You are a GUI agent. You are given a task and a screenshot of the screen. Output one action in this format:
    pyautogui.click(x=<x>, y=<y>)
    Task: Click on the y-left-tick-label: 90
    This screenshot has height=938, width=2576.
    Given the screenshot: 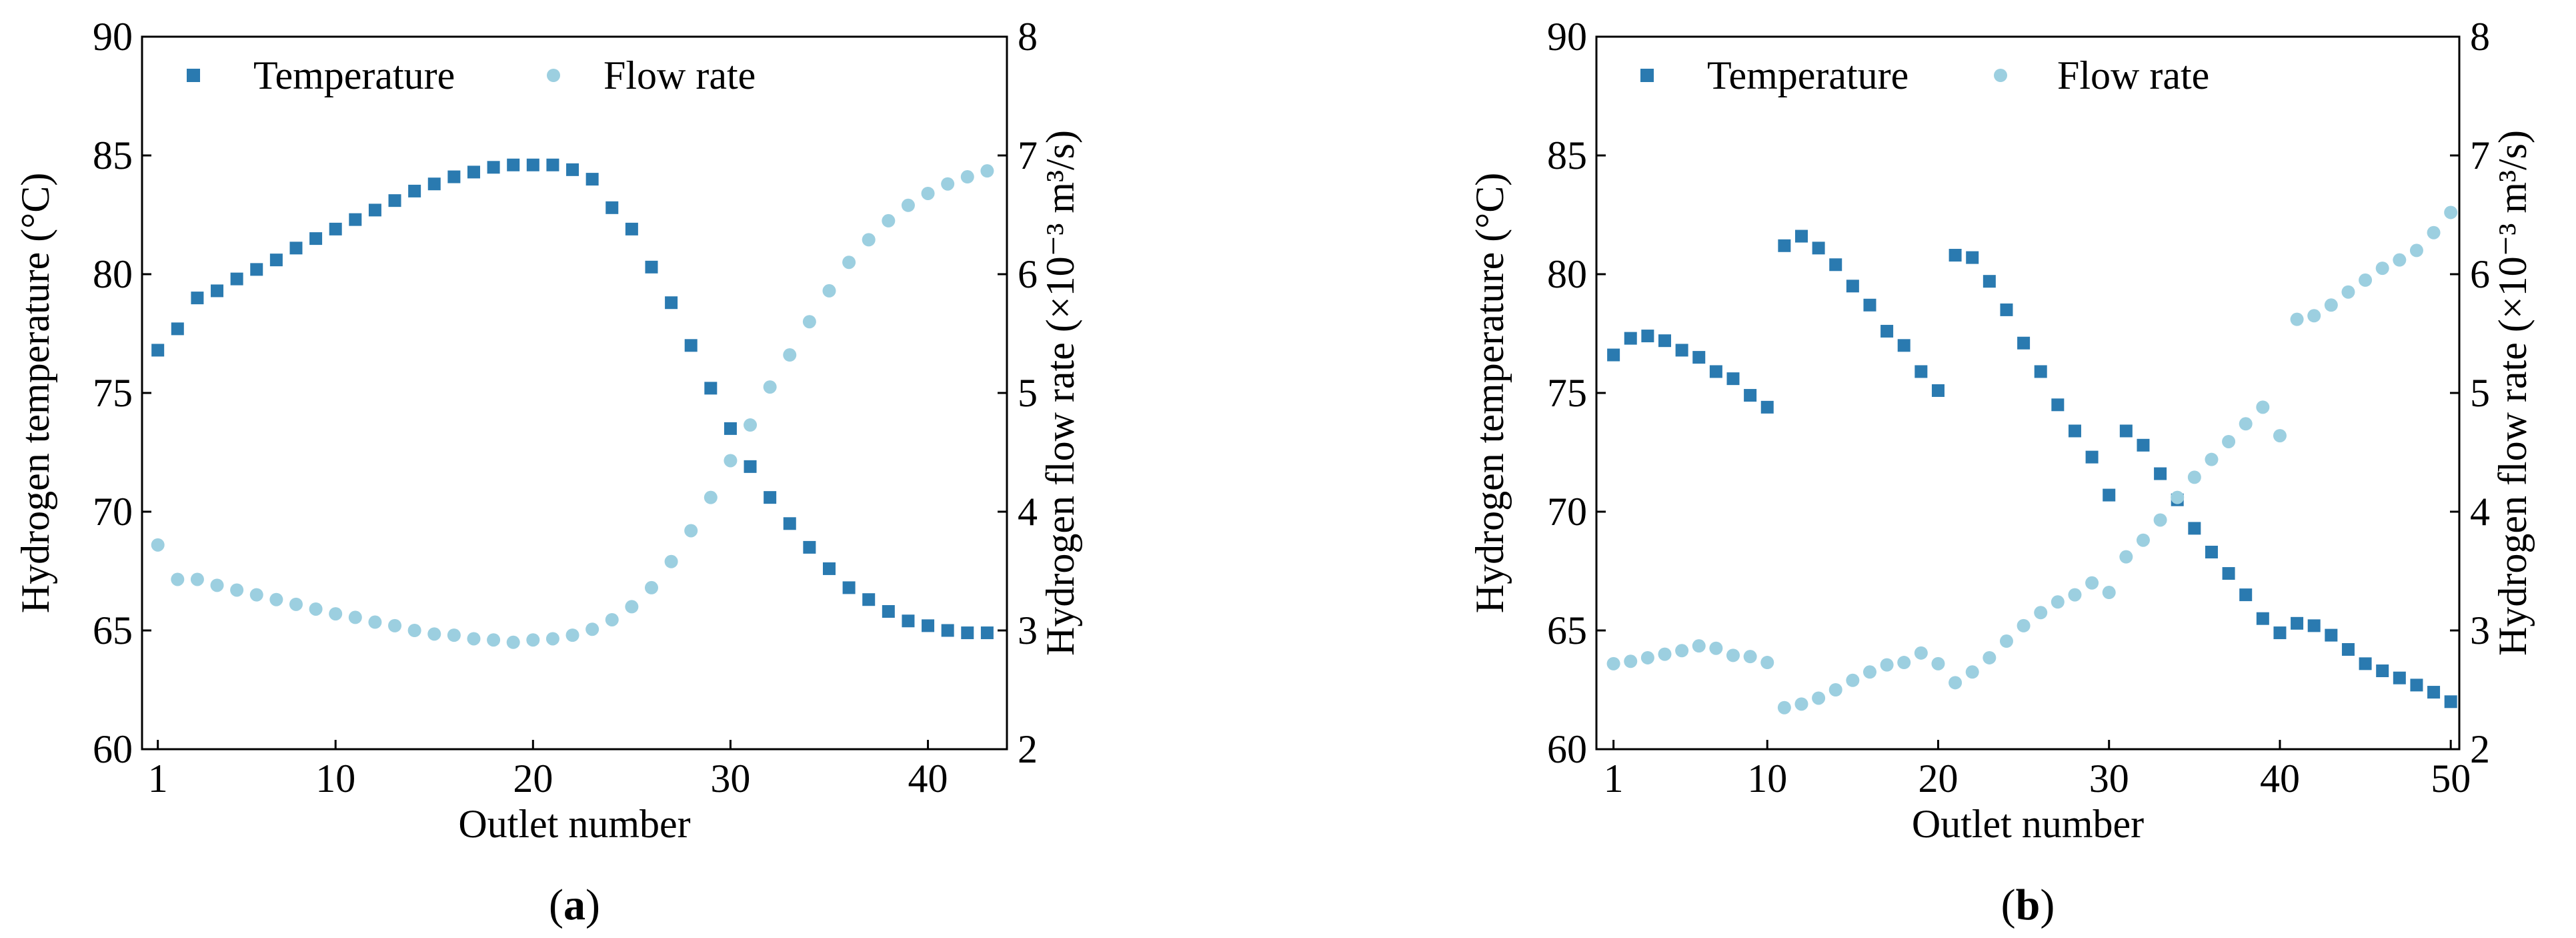 What is the action you would take?
    pyautogui.click(x=1567, y=37)
    